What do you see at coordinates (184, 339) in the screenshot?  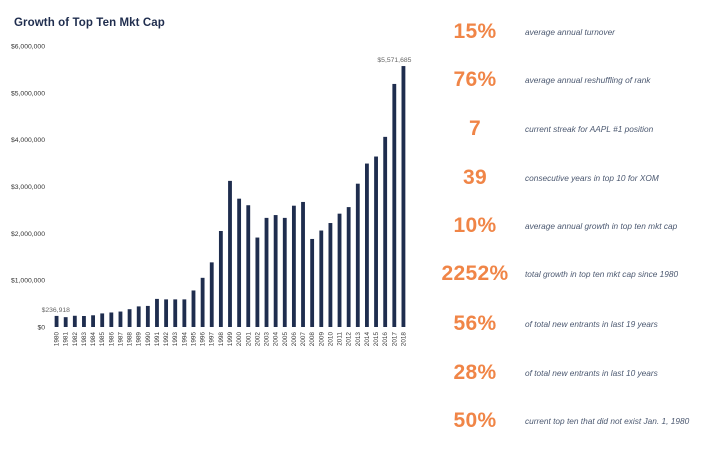 I see `x-tick-label: 1994` at bounding box center [184, 339].